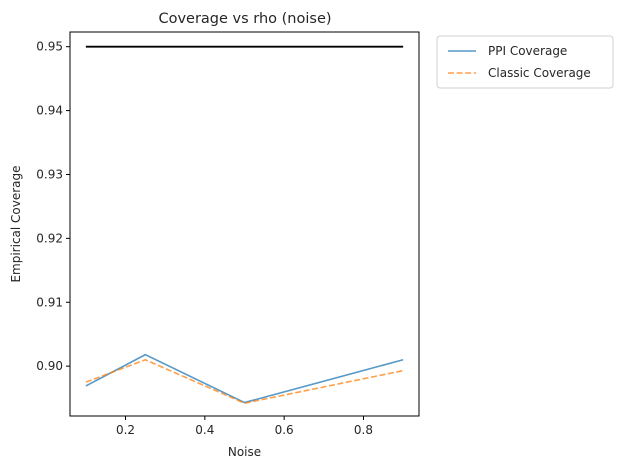  Describe the element at coordinates (49, 366) in the screenshot. I see `y-tick-label: 0.90` at that location.